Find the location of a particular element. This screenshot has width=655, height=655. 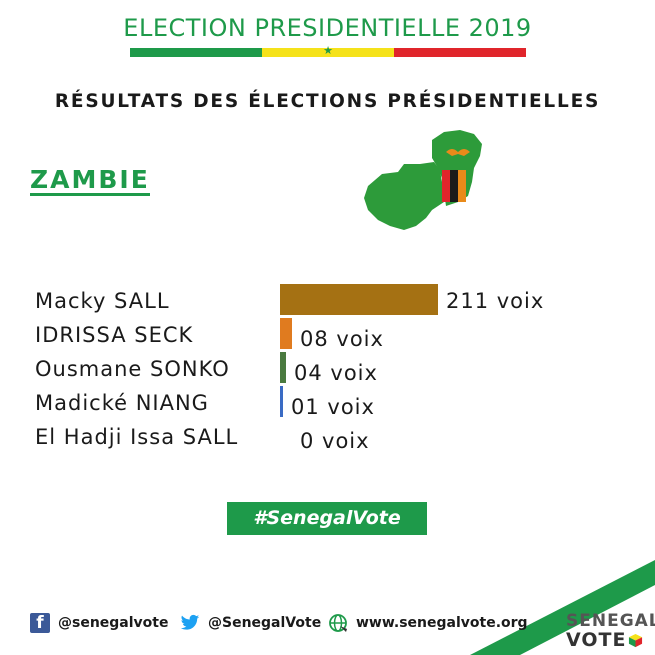

bar-value-label: 08 voix is located at coordinates (342, 339).